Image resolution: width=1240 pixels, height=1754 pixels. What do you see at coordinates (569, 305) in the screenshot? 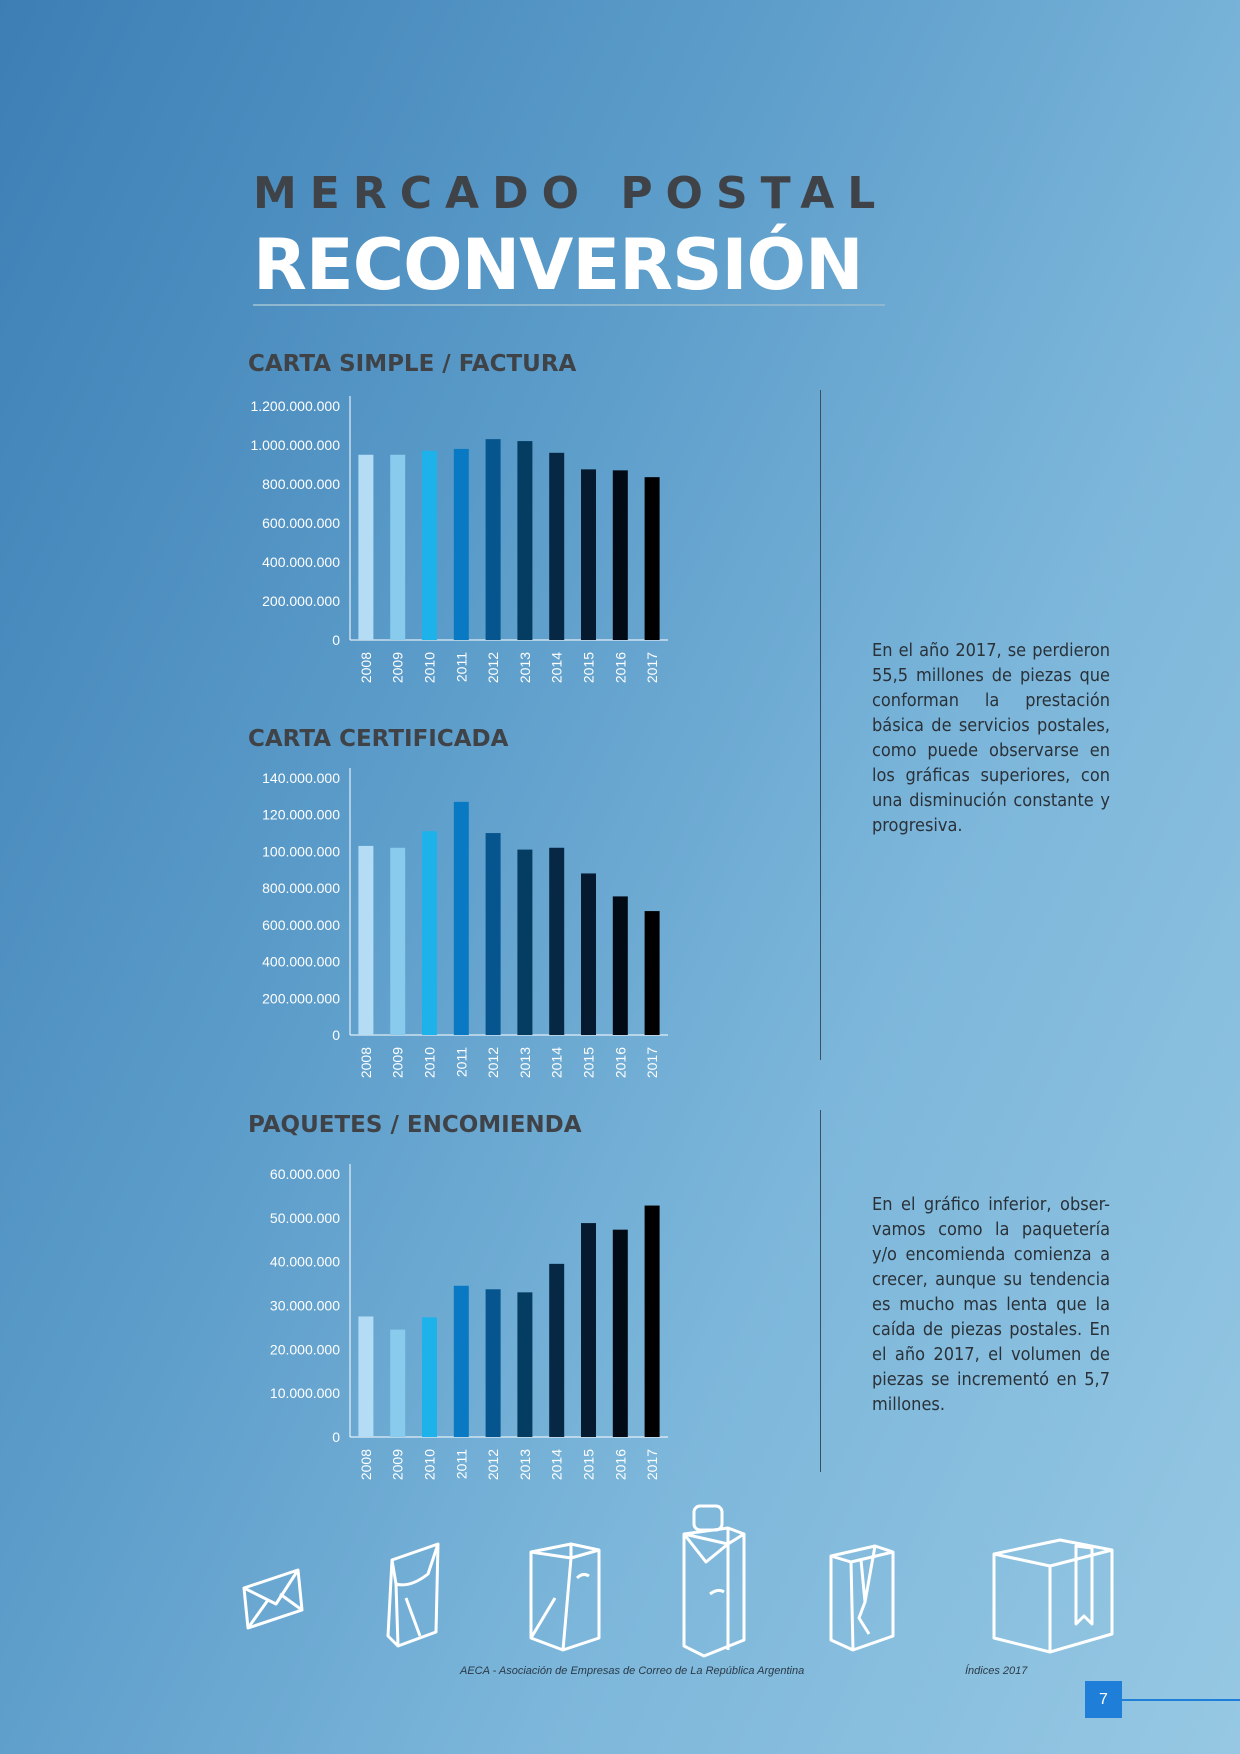
I see `title-underline` at bounding box center [569, 305].